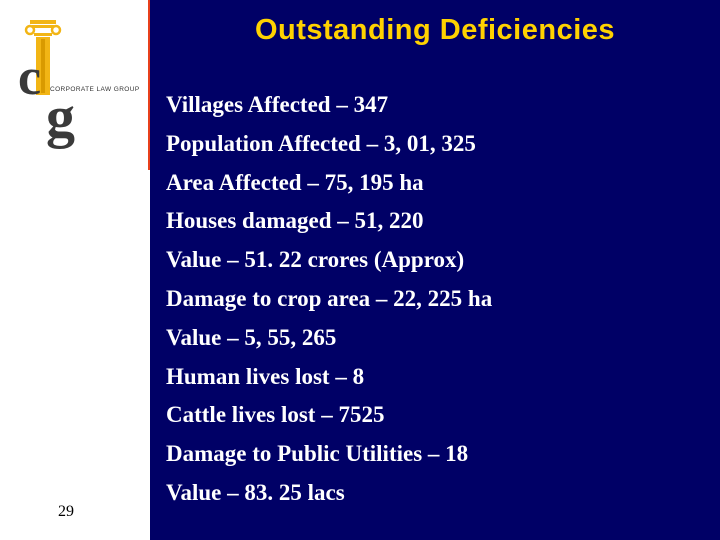 The height and width of the screenshot is (540, 720). I want to click on list-item: Area Affected – 75, 195 ha, so click(295, 182).